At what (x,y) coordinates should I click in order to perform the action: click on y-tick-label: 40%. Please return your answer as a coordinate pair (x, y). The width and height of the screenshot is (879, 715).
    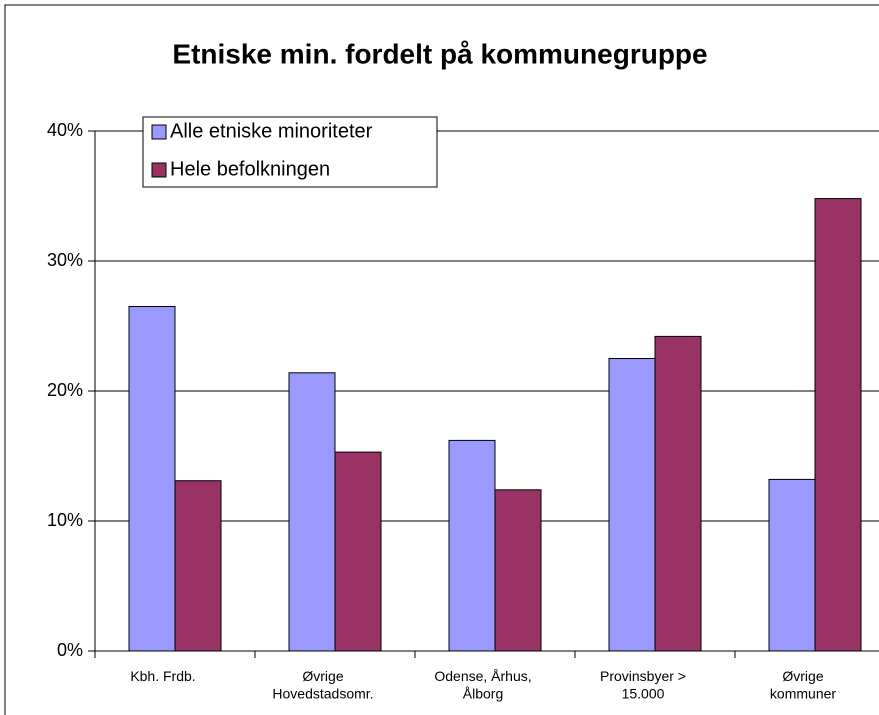
    Looking at the image, I should click on (65, 130).